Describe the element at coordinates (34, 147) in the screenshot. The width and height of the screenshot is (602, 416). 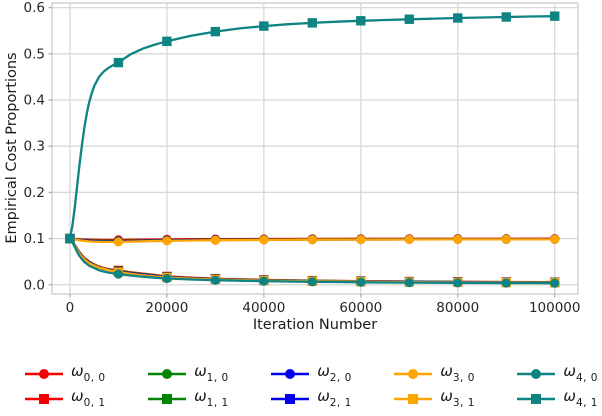
I see `y-tick-label: 0.3` at that location.